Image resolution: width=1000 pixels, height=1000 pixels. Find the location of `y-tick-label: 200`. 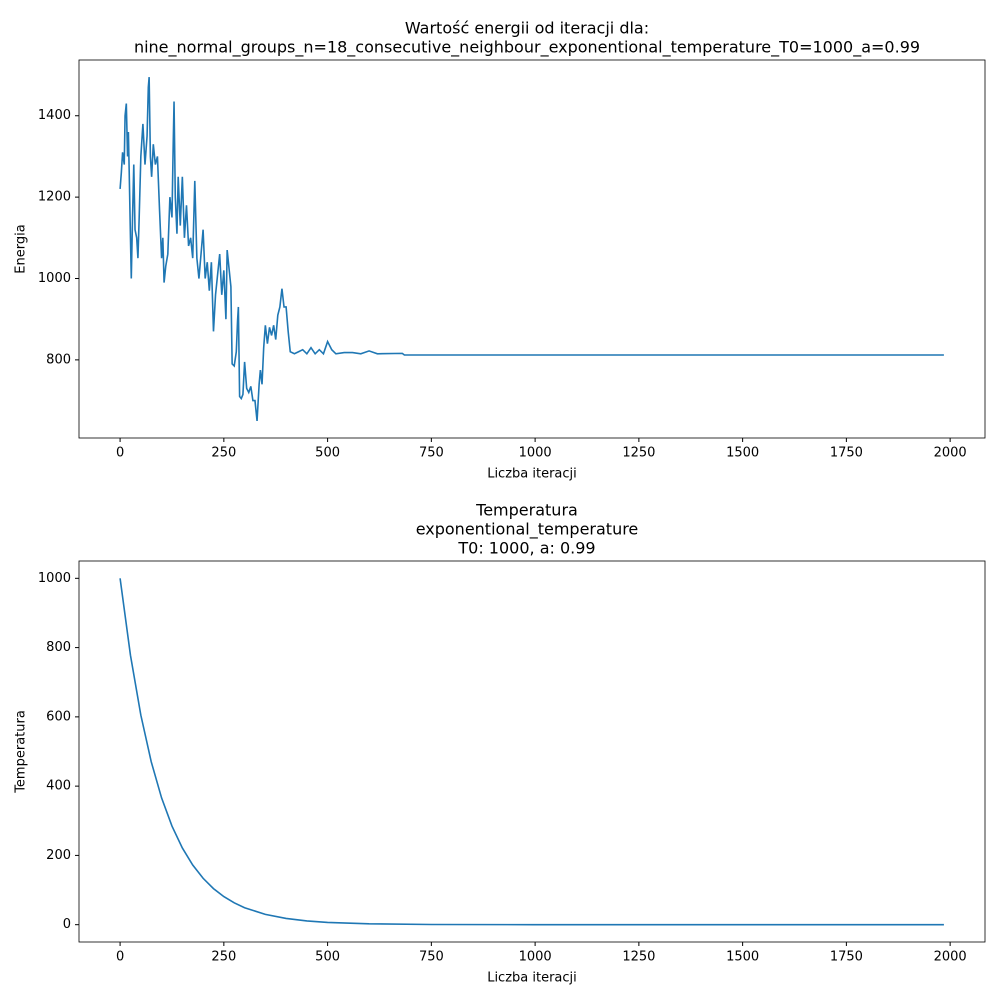

y-tick-label: 200 is located at coordinates (58, 855).